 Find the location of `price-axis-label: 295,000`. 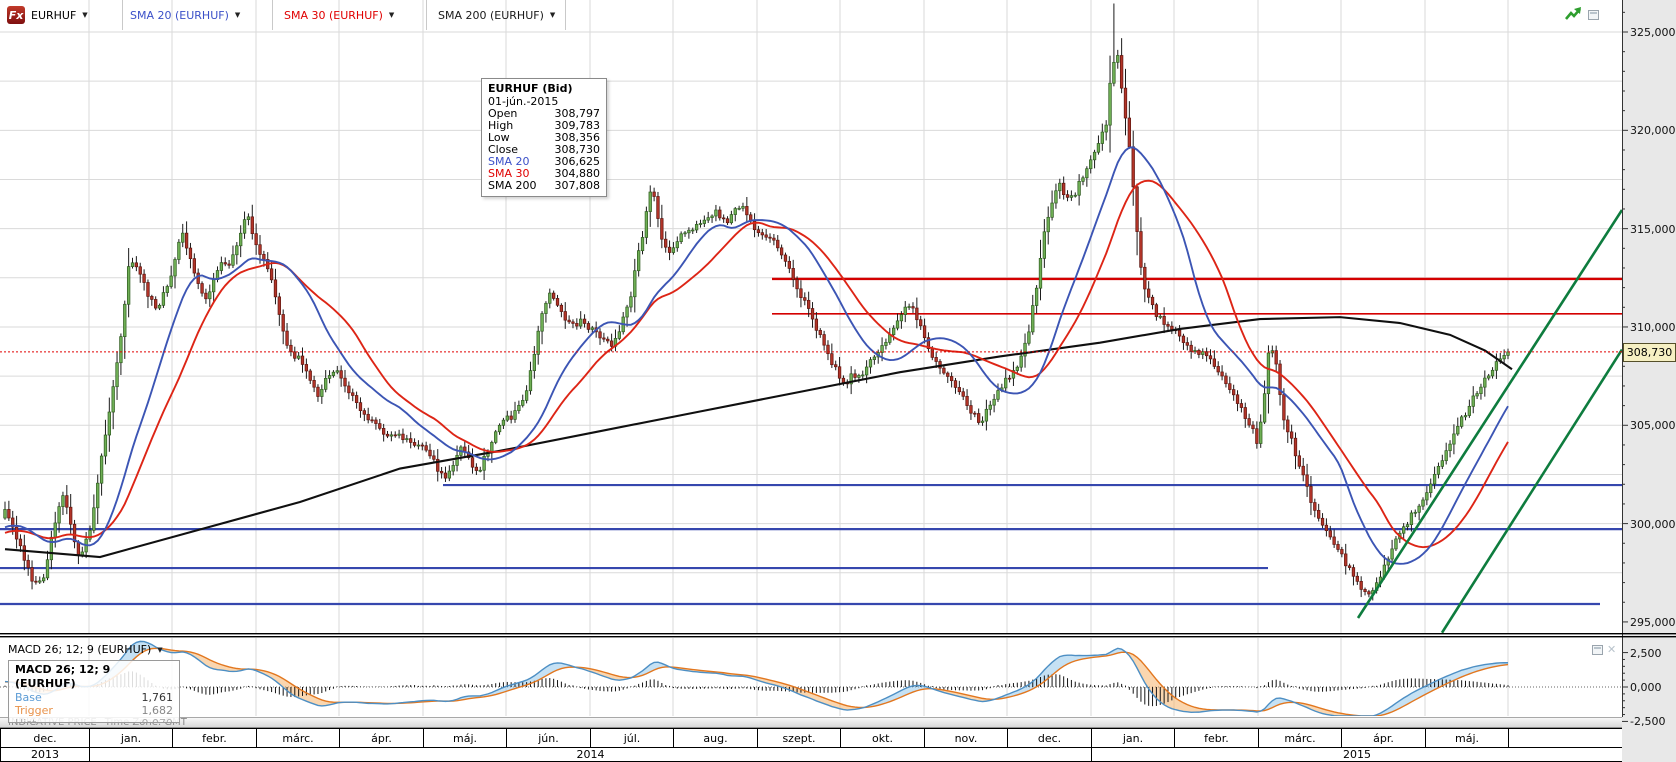

price-axis-label: 295,000 is located at coordinates (1653, 622).